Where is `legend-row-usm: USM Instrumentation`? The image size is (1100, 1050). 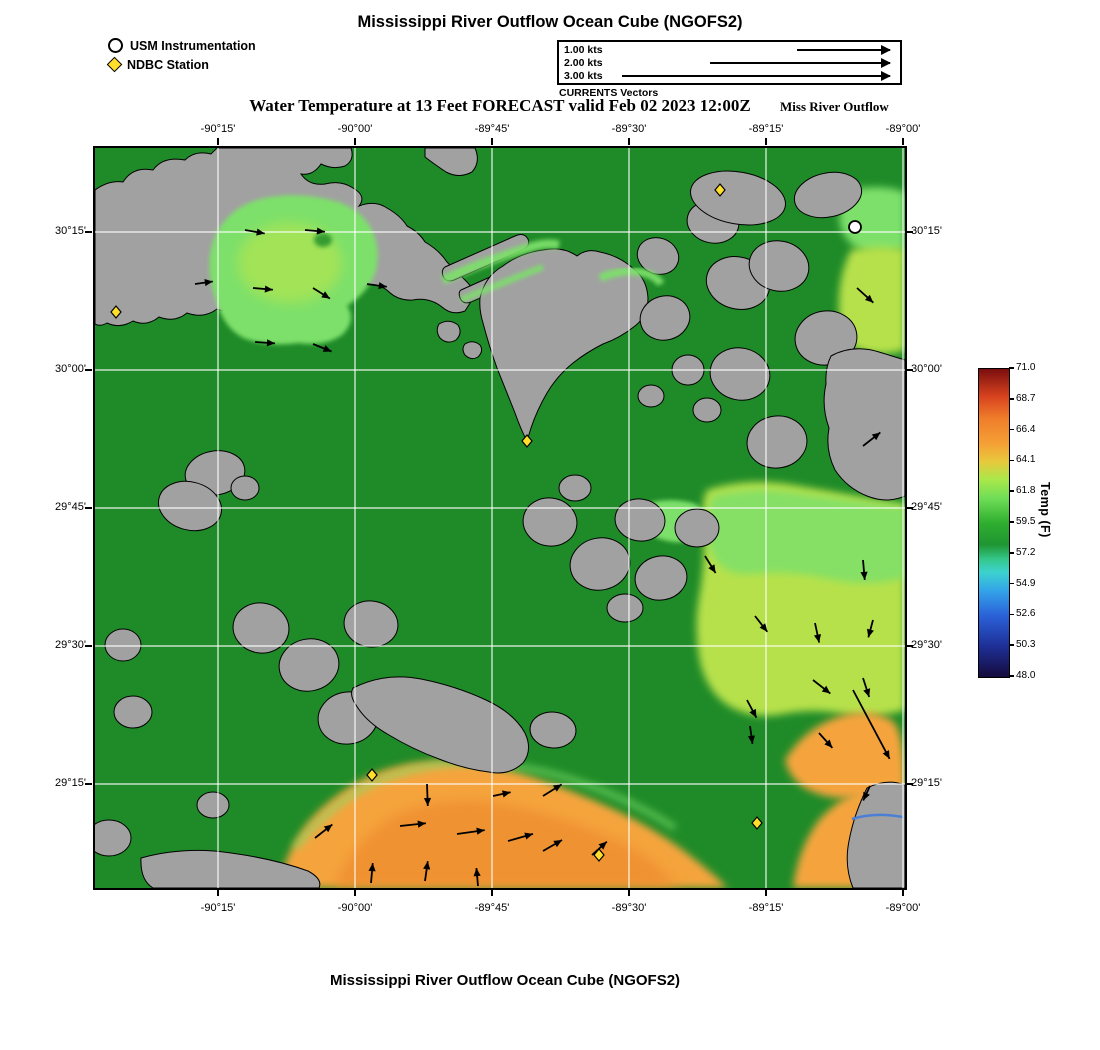
legend-row-usm: USM Instrumentation is located at coordinates (182, 45).